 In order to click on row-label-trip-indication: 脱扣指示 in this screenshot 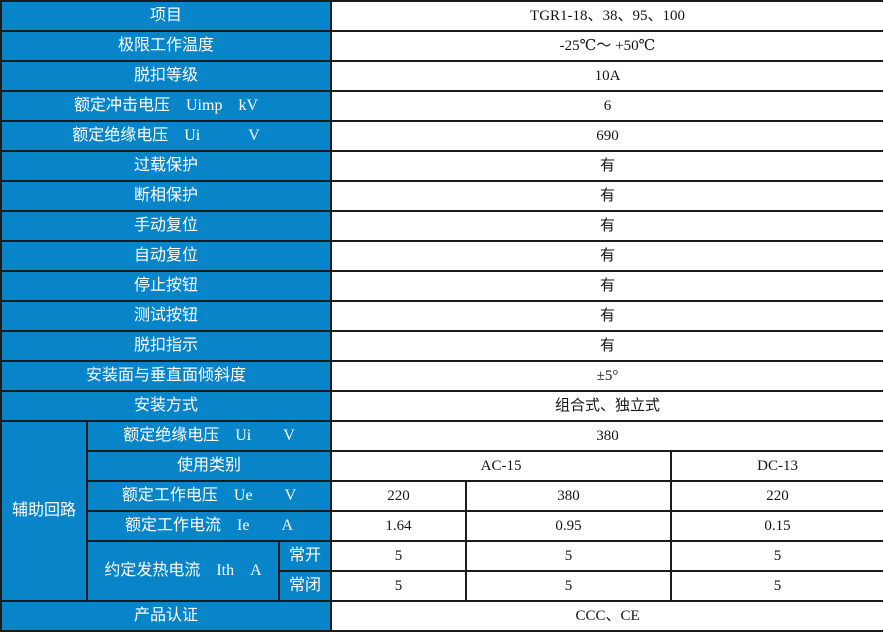, I will do `click(166, 346)`.